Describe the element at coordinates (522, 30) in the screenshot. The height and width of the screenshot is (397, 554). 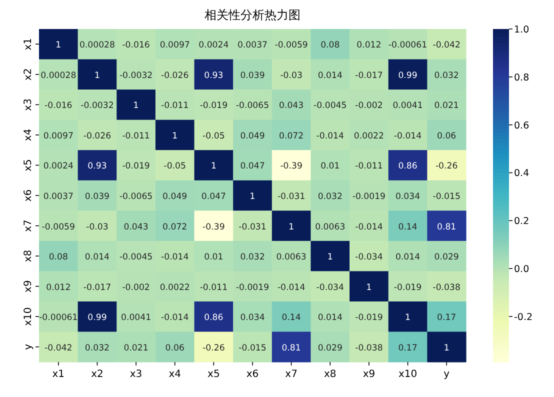
I see `color-bar-label: 1.0` at that location.